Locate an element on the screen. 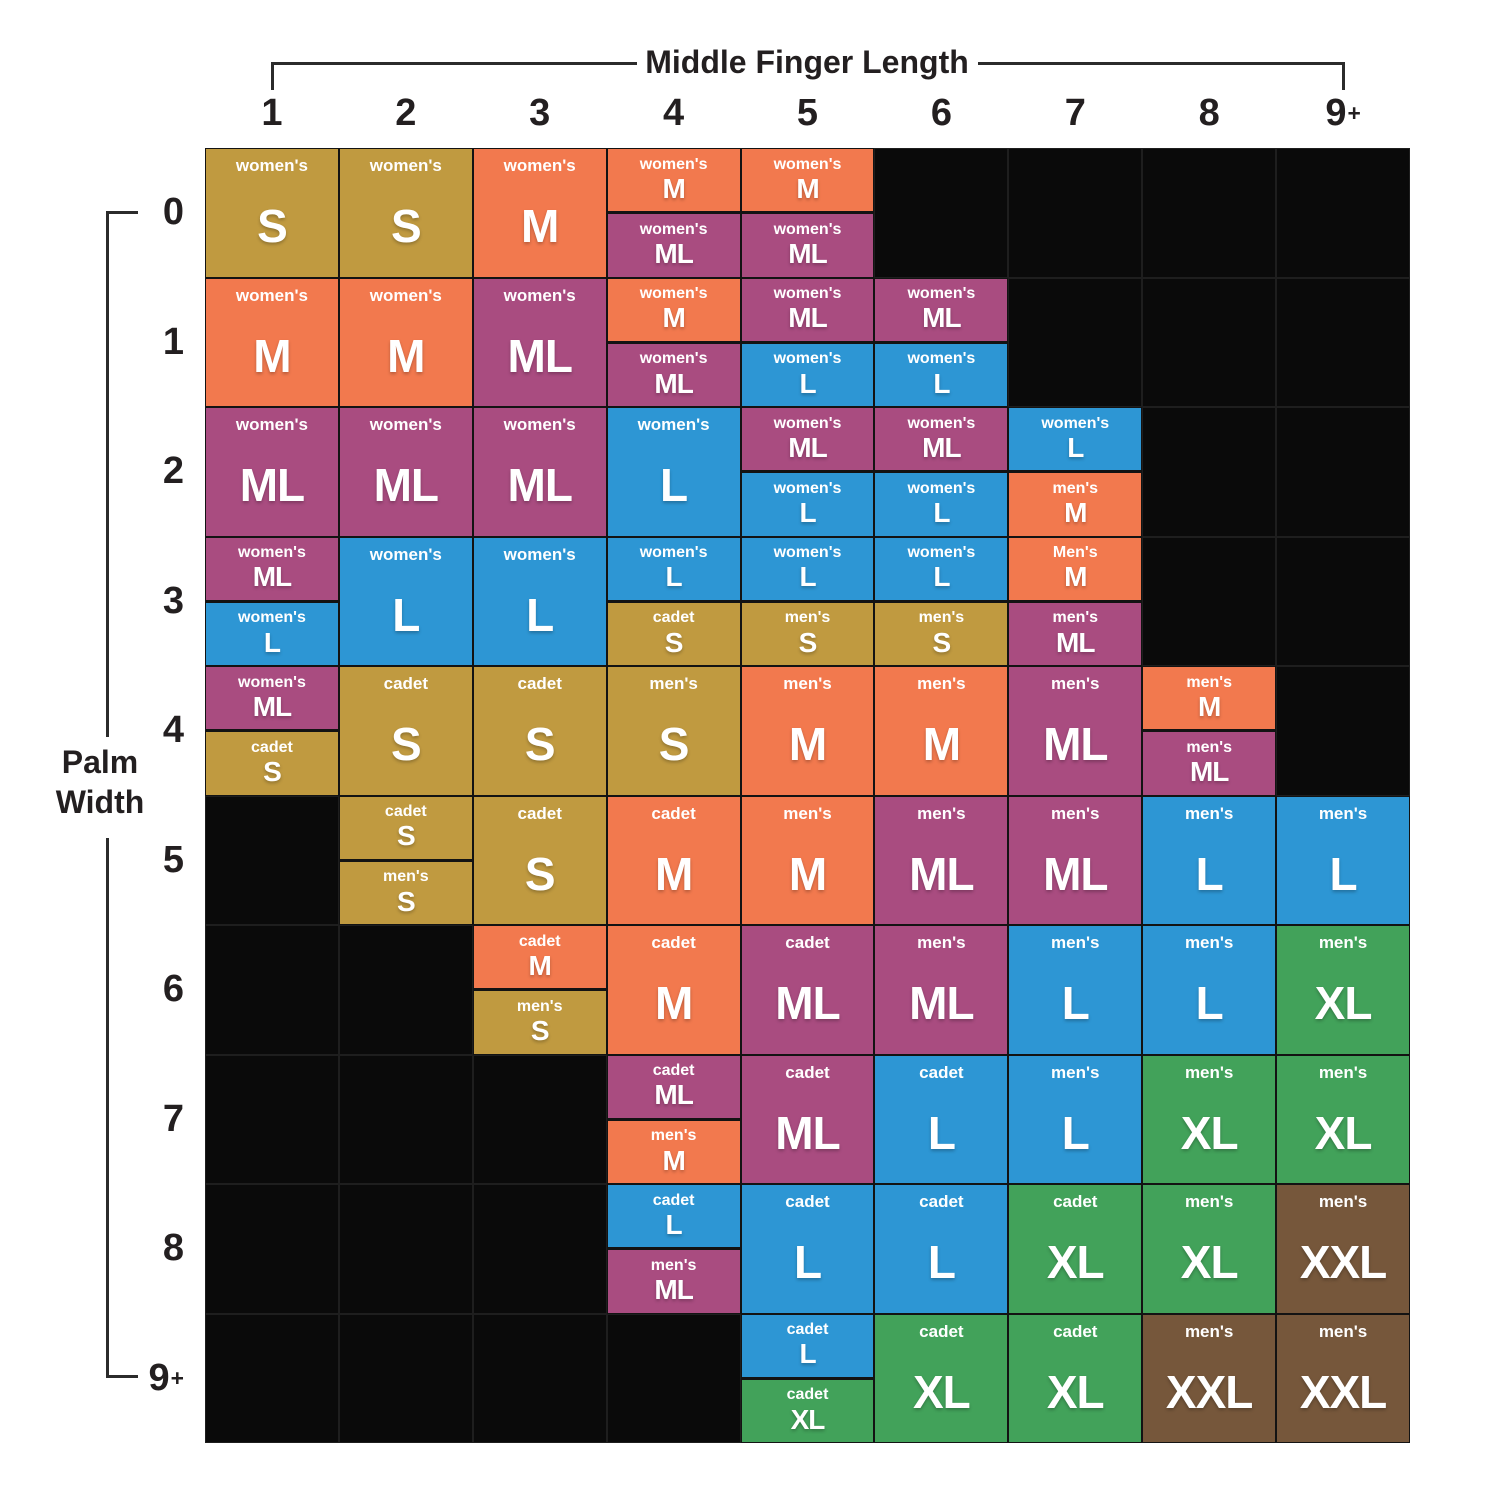 The image size is (1500, 1500). col-header: 4 is located at coordinates (674, 112).